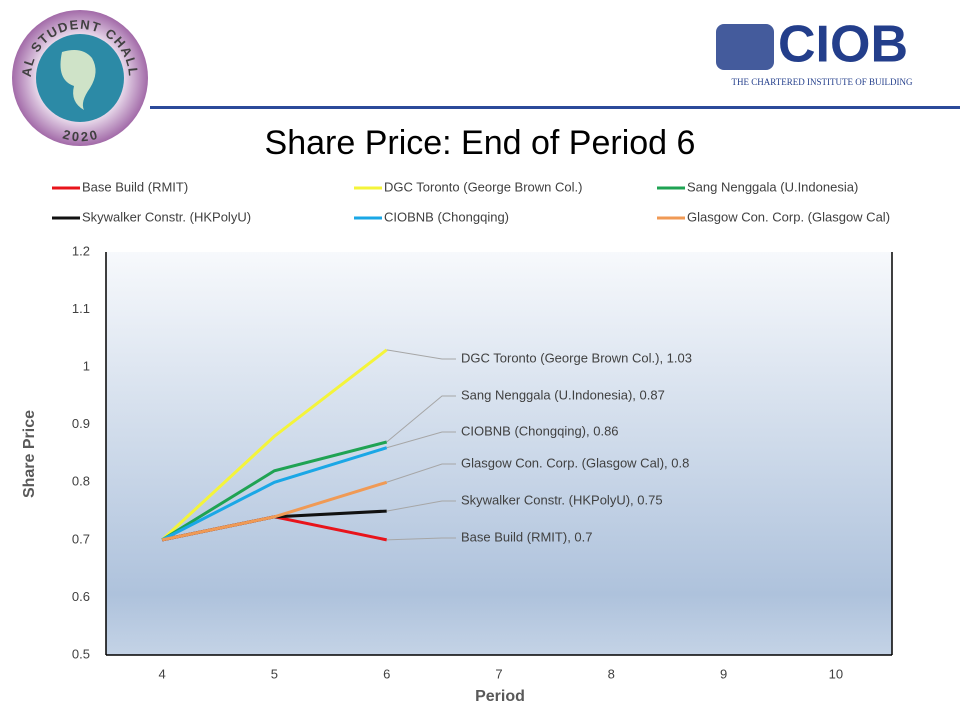 Image resolution: width=960 pixels, height=720 pixels. Describe the element at coordinates (166, 216) in the screenshot. I see `legend-label: Skywalker Constr. (HKPolyU)` at that location.